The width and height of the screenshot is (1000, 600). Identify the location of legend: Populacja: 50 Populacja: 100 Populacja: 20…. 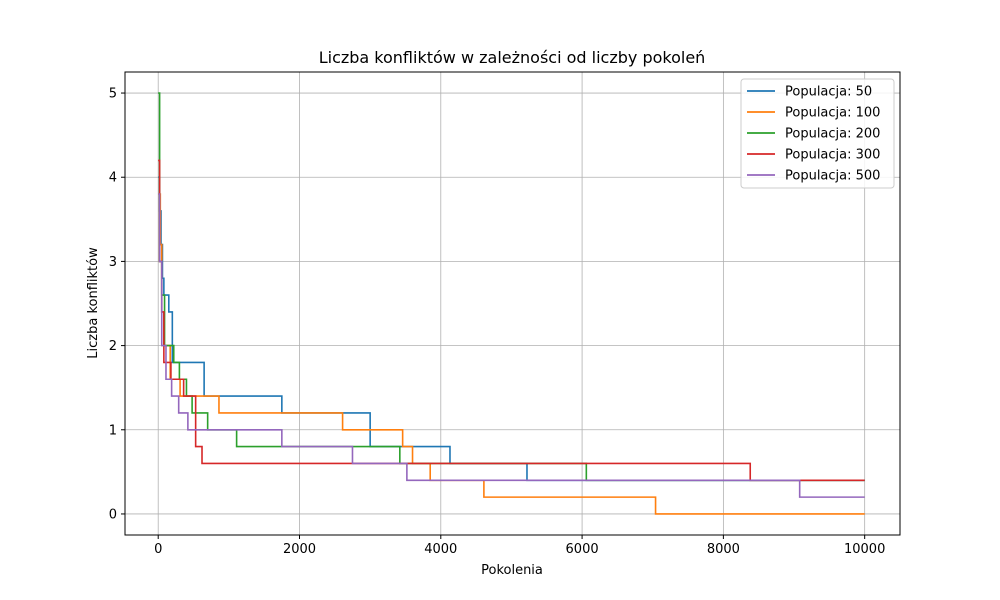
(817, 133).